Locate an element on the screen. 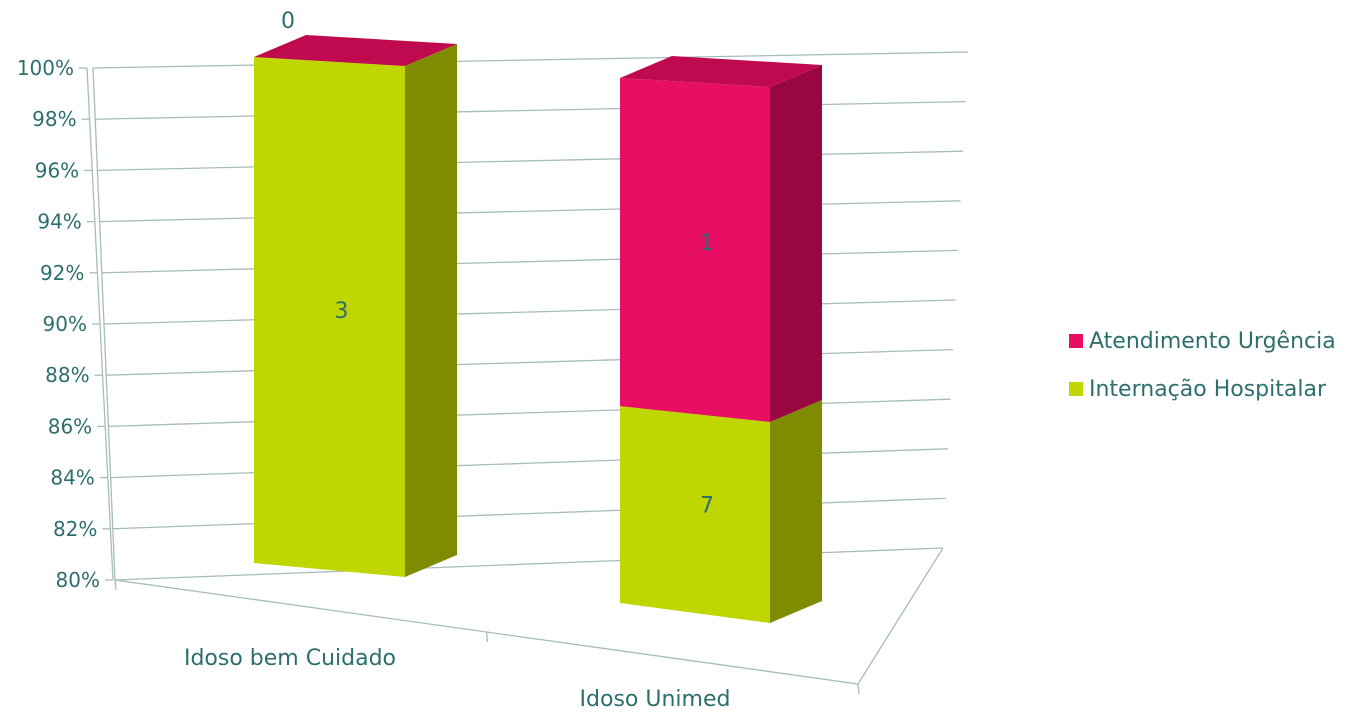  legend-label: Atendimento Urgência is located at coordinates (1212, 341).